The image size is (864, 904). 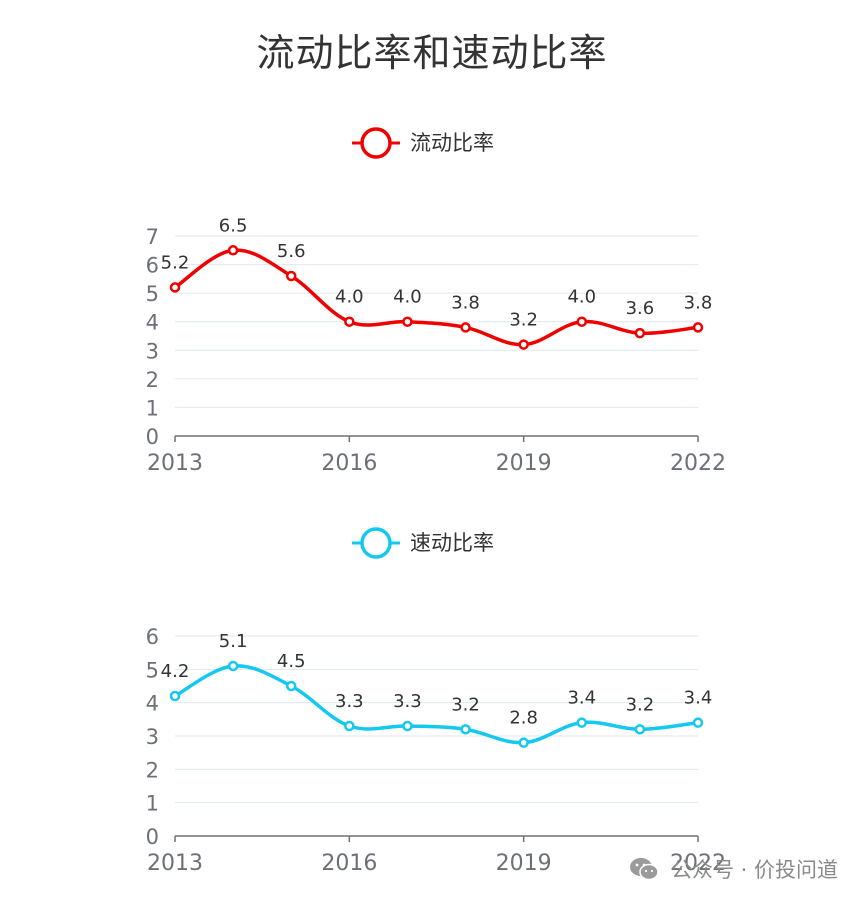 What do you see at coordinates (152, 237) in the screenshot?
I see `y-tick-label: 7` at bounding box center [152, 237].